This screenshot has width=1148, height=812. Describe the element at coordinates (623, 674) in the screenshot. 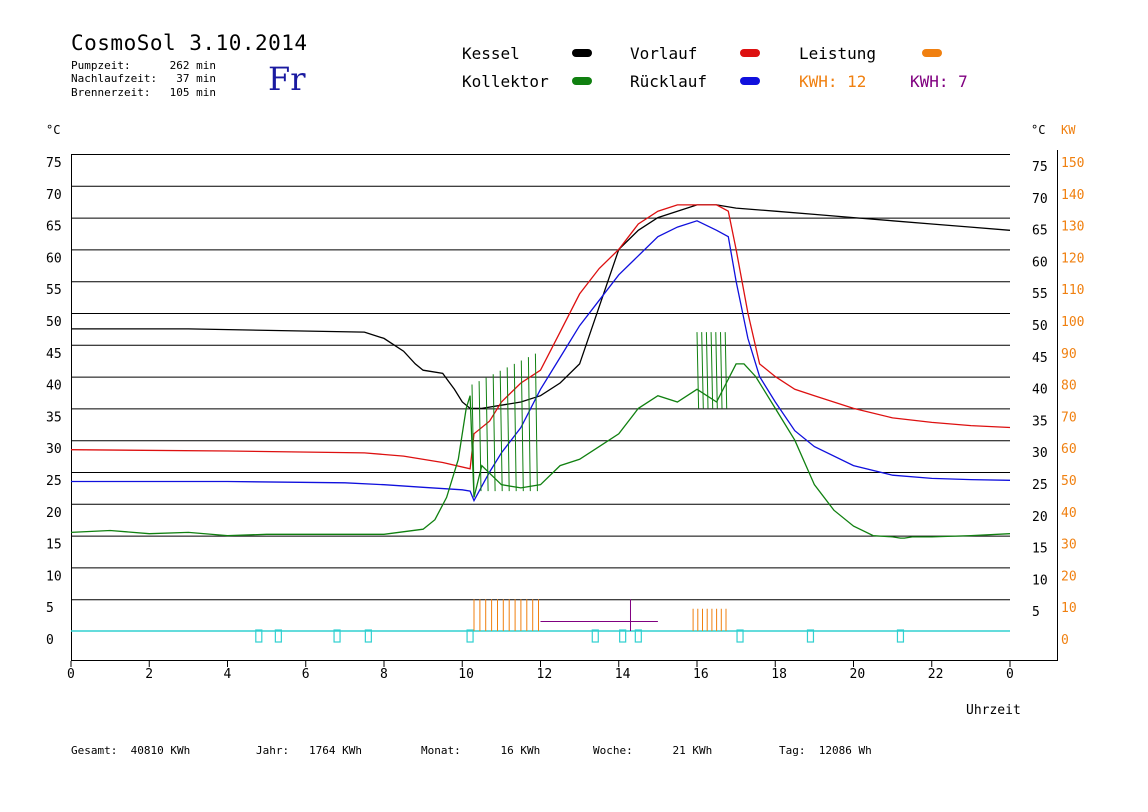

I see `x-tick-label: 14` at that location.